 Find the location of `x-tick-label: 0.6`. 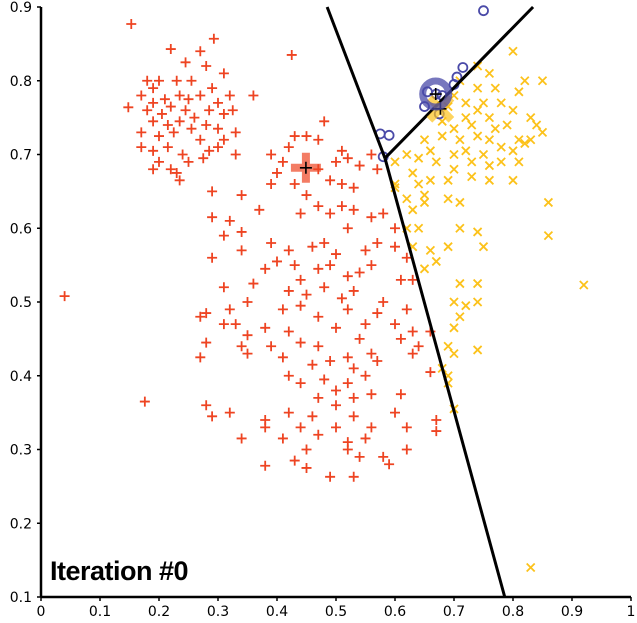

x-tick-label: 0.6 is located at coordinates (395, 611).